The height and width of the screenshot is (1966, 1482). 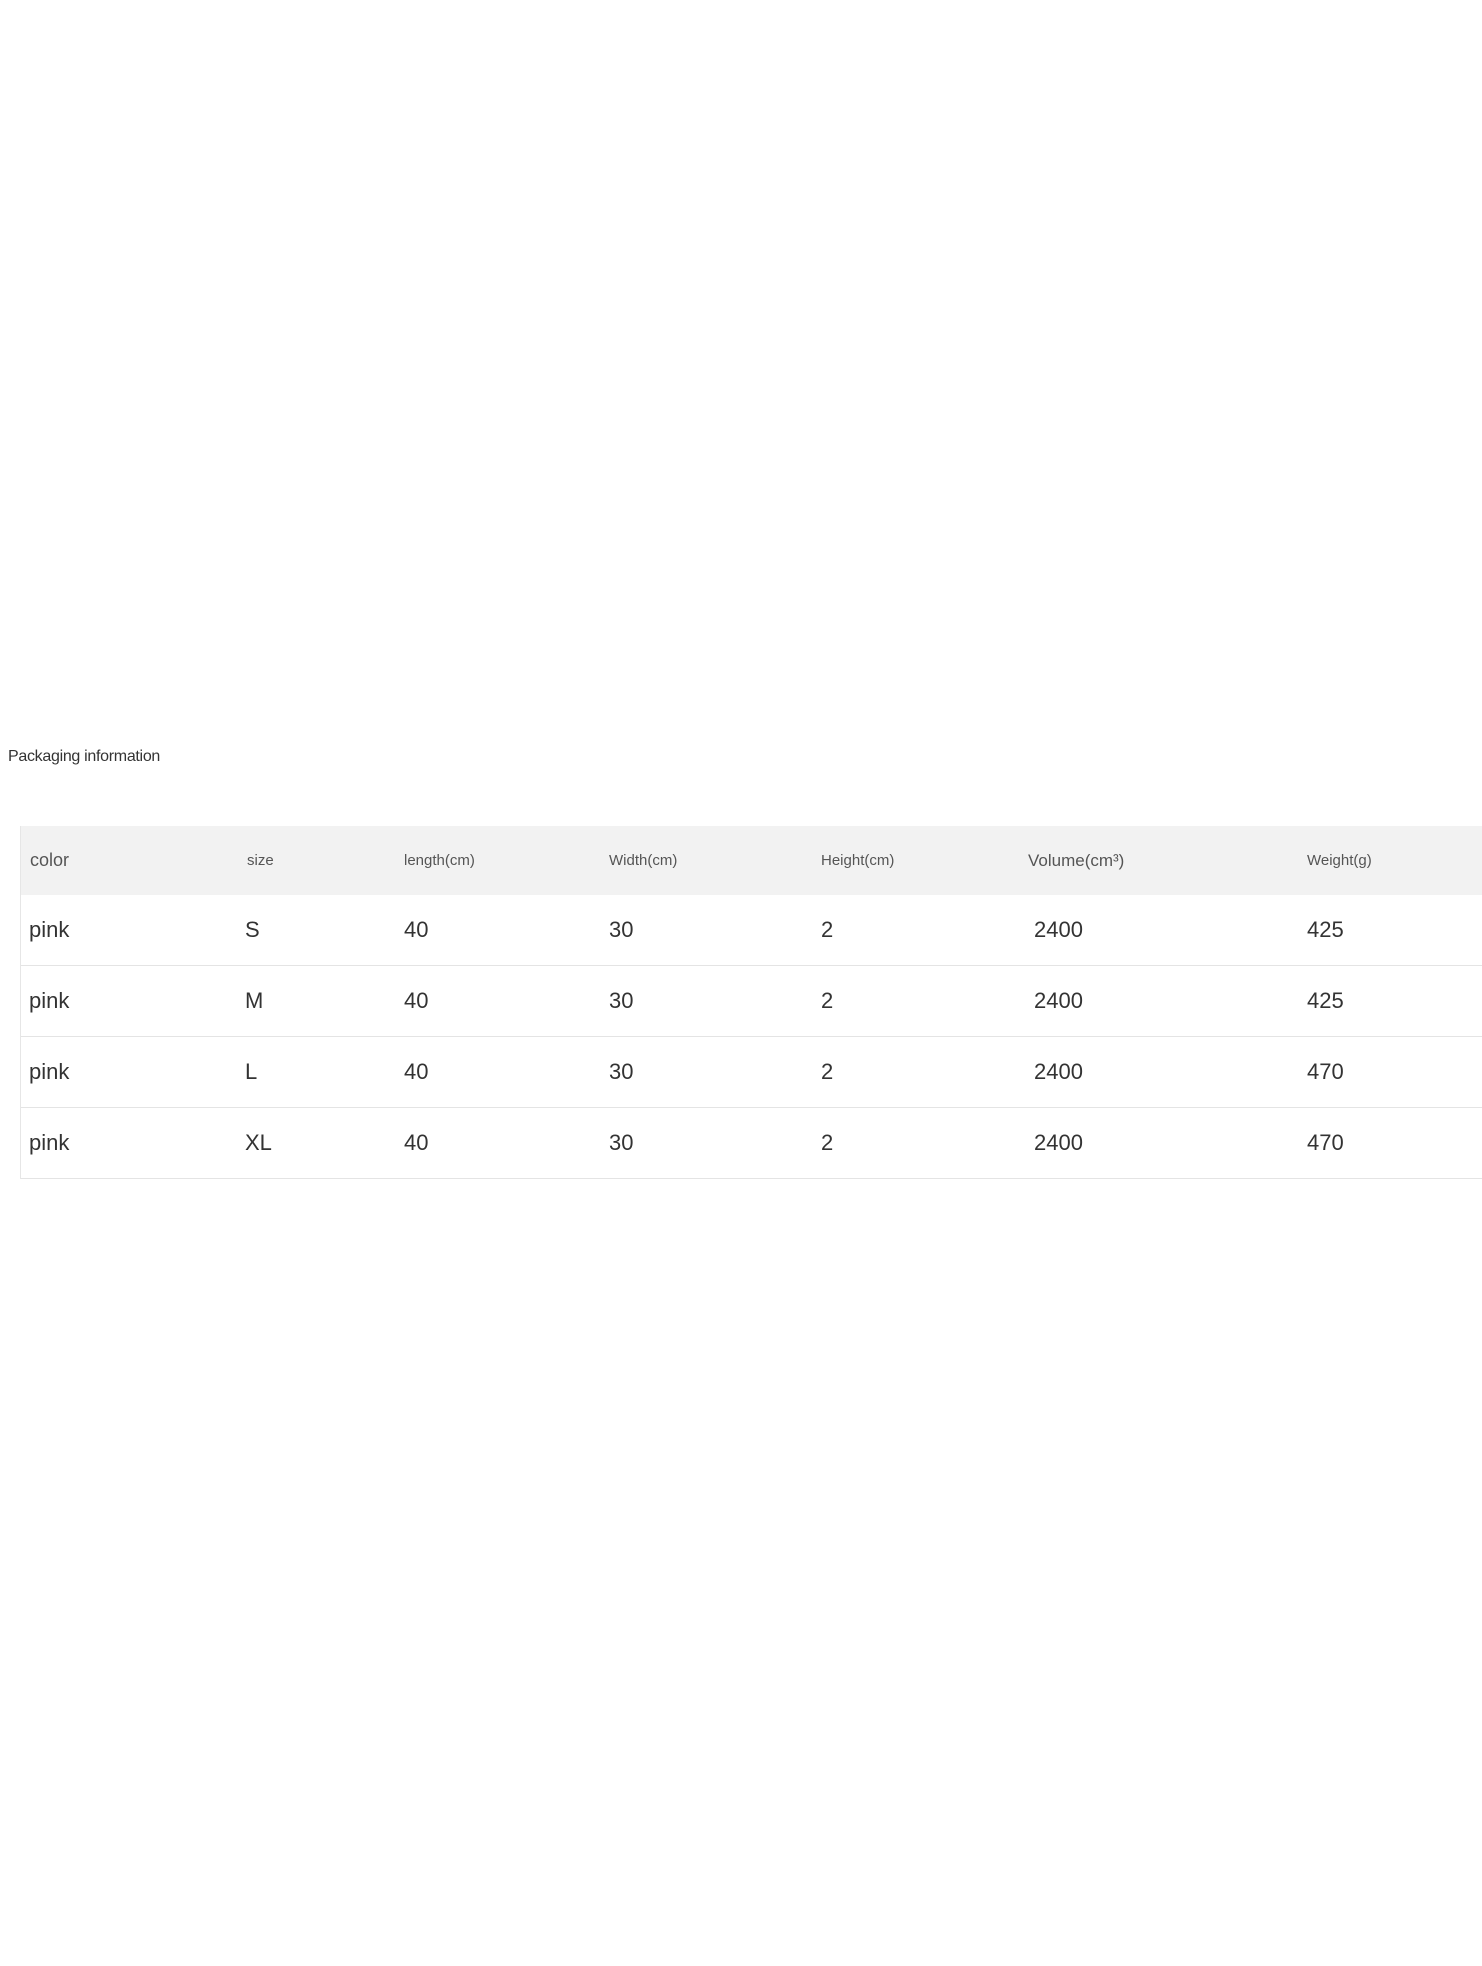 What do you see at coordinates (50, 860) in the screenshot?
I see `header-color: color` at bounding box center [50, 860].